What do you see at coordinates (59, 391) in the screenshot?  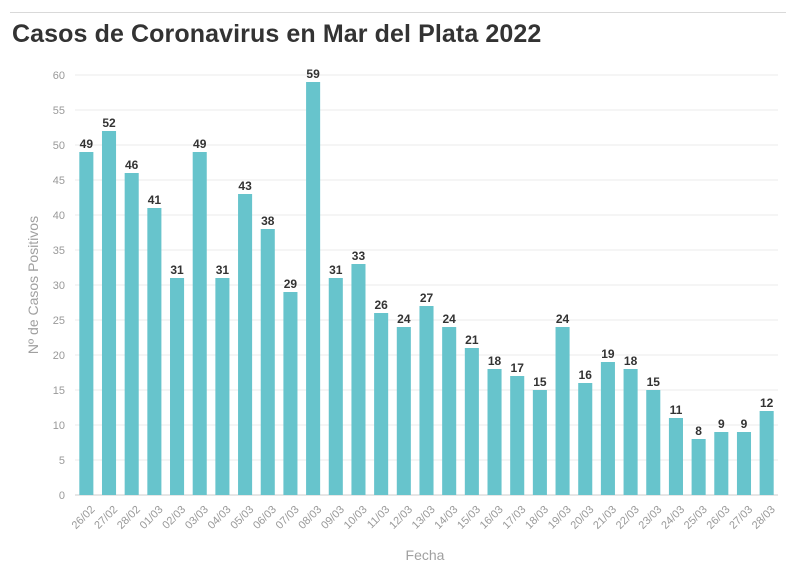 I see `y-tick-label: 15` at bounding box center [59, 391].